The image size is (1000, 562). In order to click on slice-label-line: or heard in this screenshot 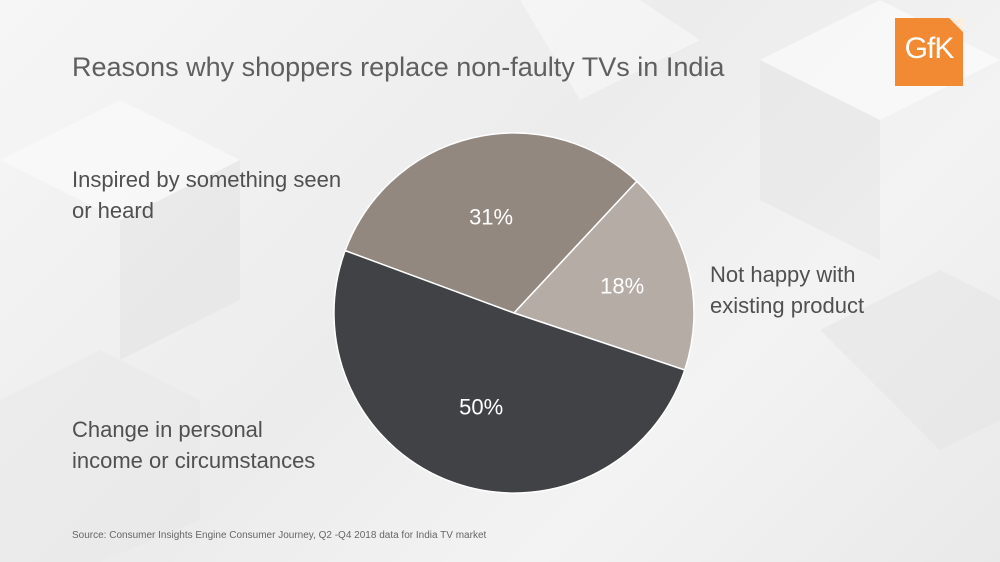, I will do `click(113, 210)`.